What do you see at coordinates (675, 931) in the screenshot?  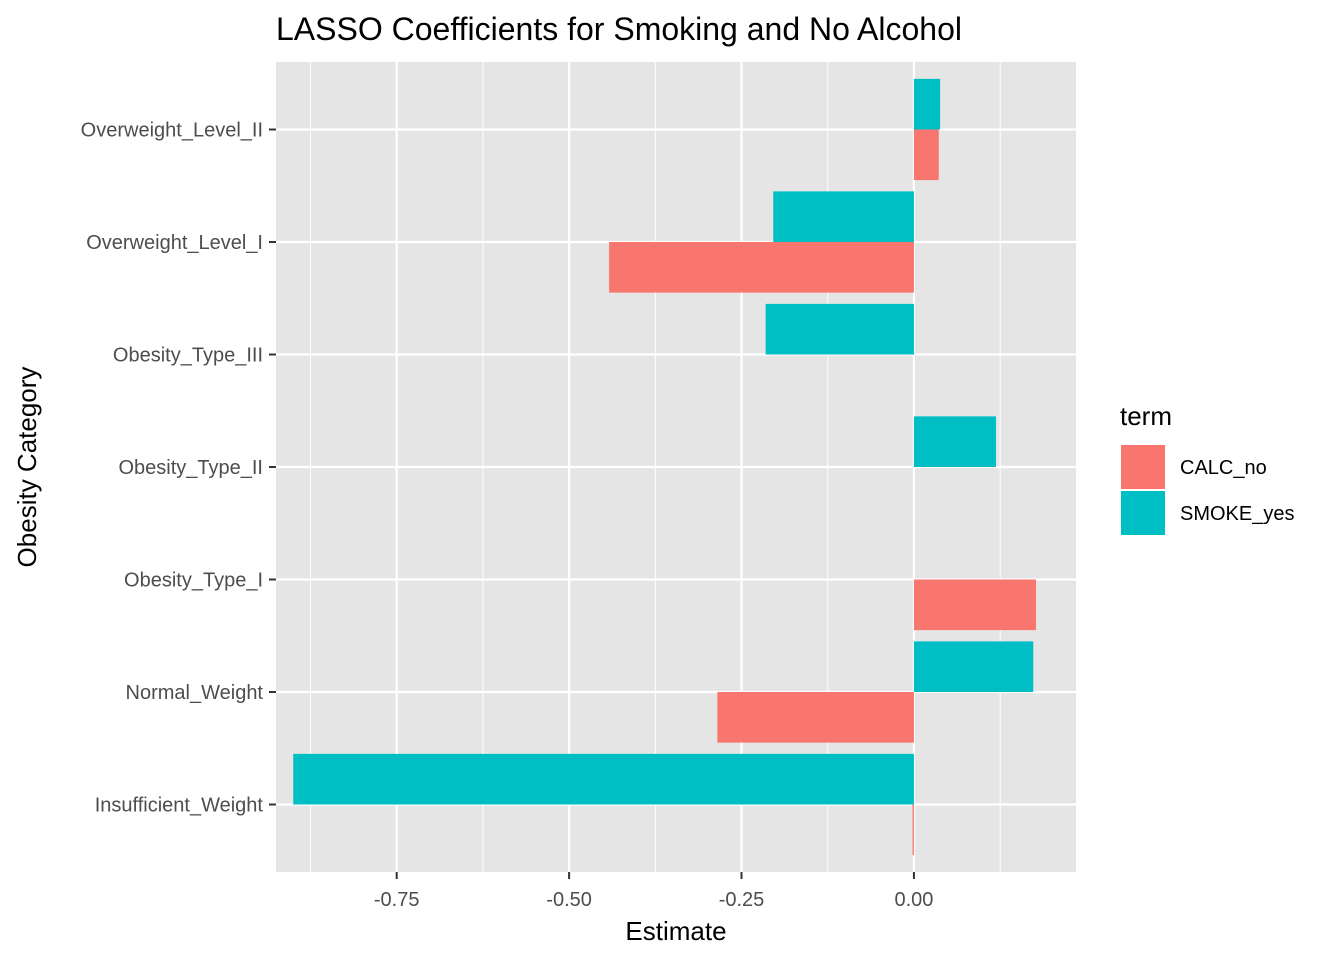 I see `x-axis-title: Estimate` at bounding box center [675, 931].